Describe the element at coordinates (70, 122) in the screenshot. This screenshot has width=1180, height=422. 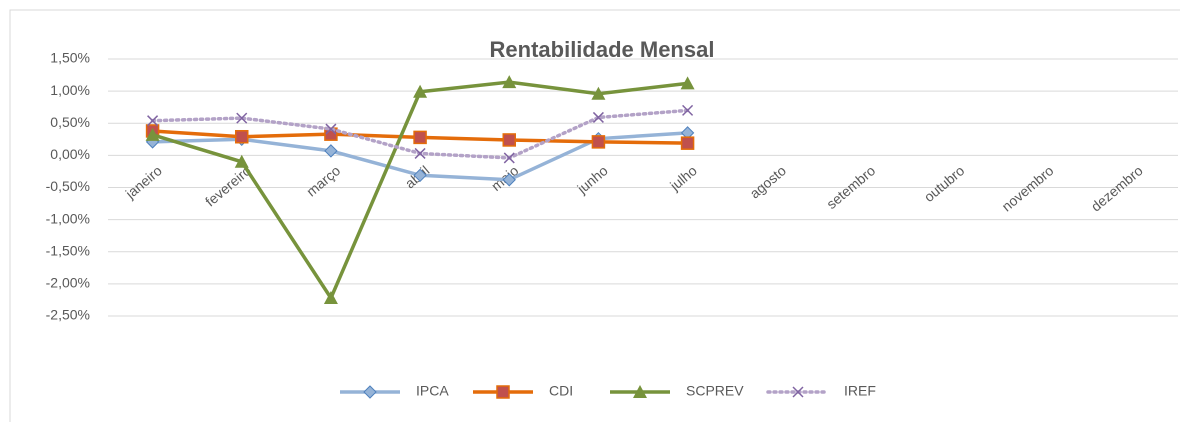
I see `y-tick-label: 0,50%` at that location.